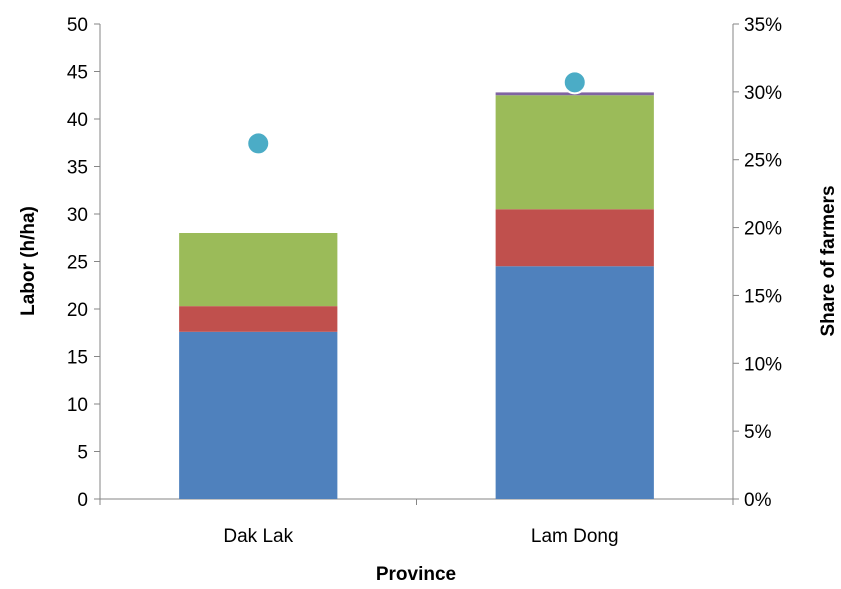  I want to click on y2-tick-label: 30%, so click(763, 93).